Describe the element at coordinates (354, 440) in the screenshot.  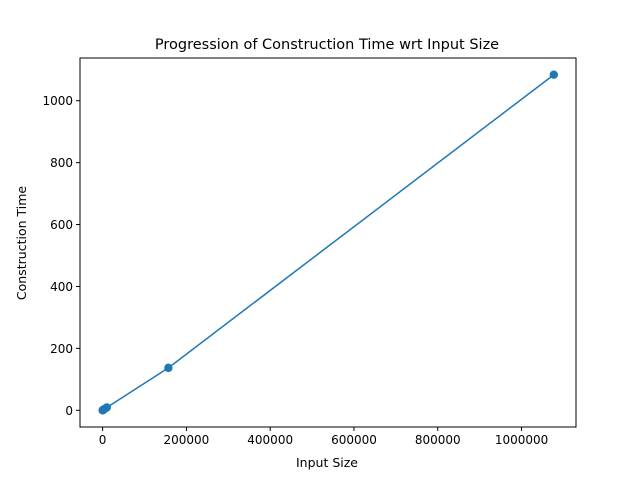
I see `x-tick-label: 600000` at that location.